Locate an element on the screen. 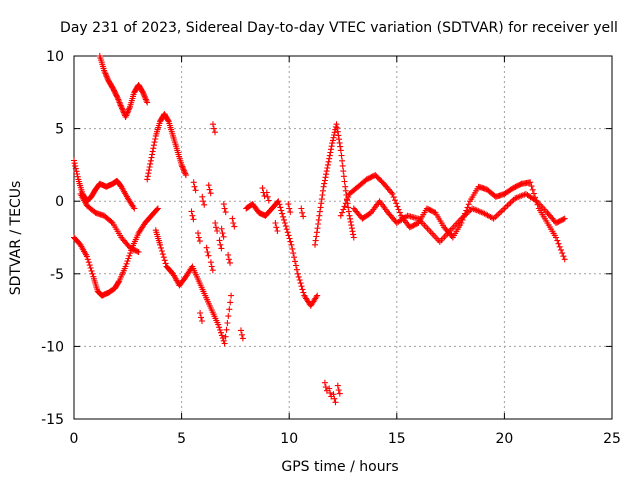 This screenshot has height=480, width=640. x-tick-label: 0 is located at coordinates (74, 439).